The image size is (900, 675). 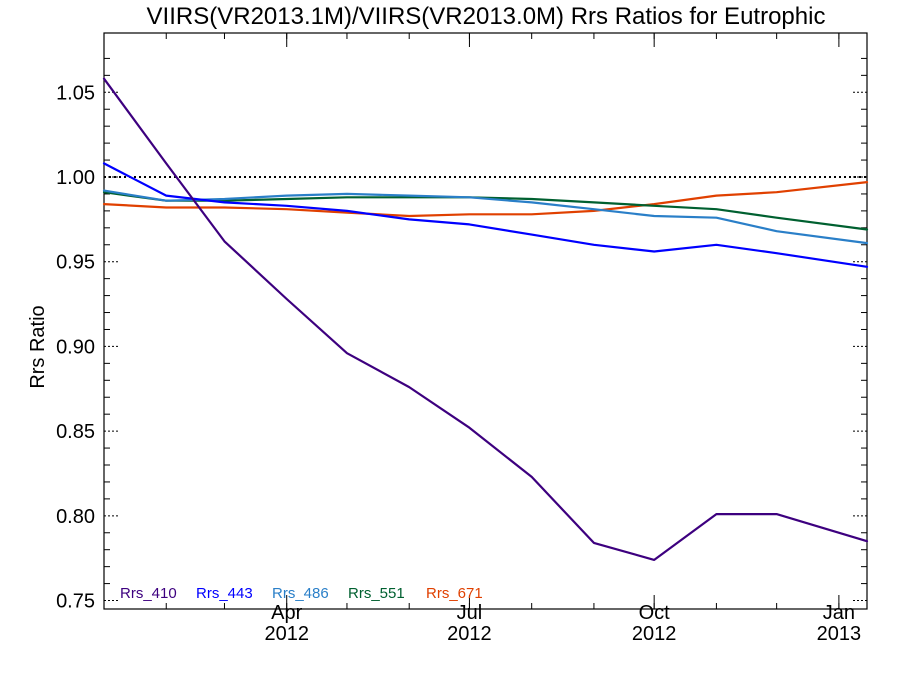 What do you see at coordinates (75, 347) in the screenshot?
I see `y-tick-label: 0.90` at bounding box center [75, 347].